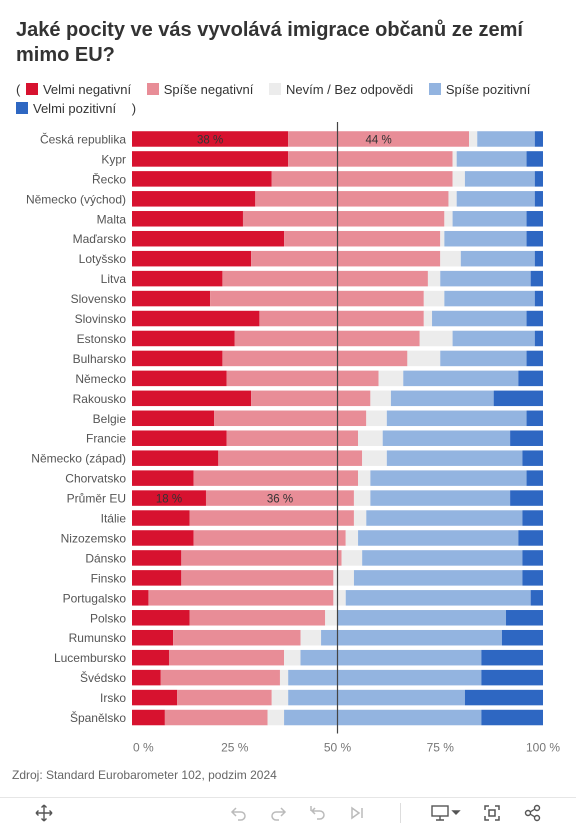 This screenshot has width=576, height=828. Describe the element at coordinates (318, 813) in the screenshot. I see `revert-icon` at that location.